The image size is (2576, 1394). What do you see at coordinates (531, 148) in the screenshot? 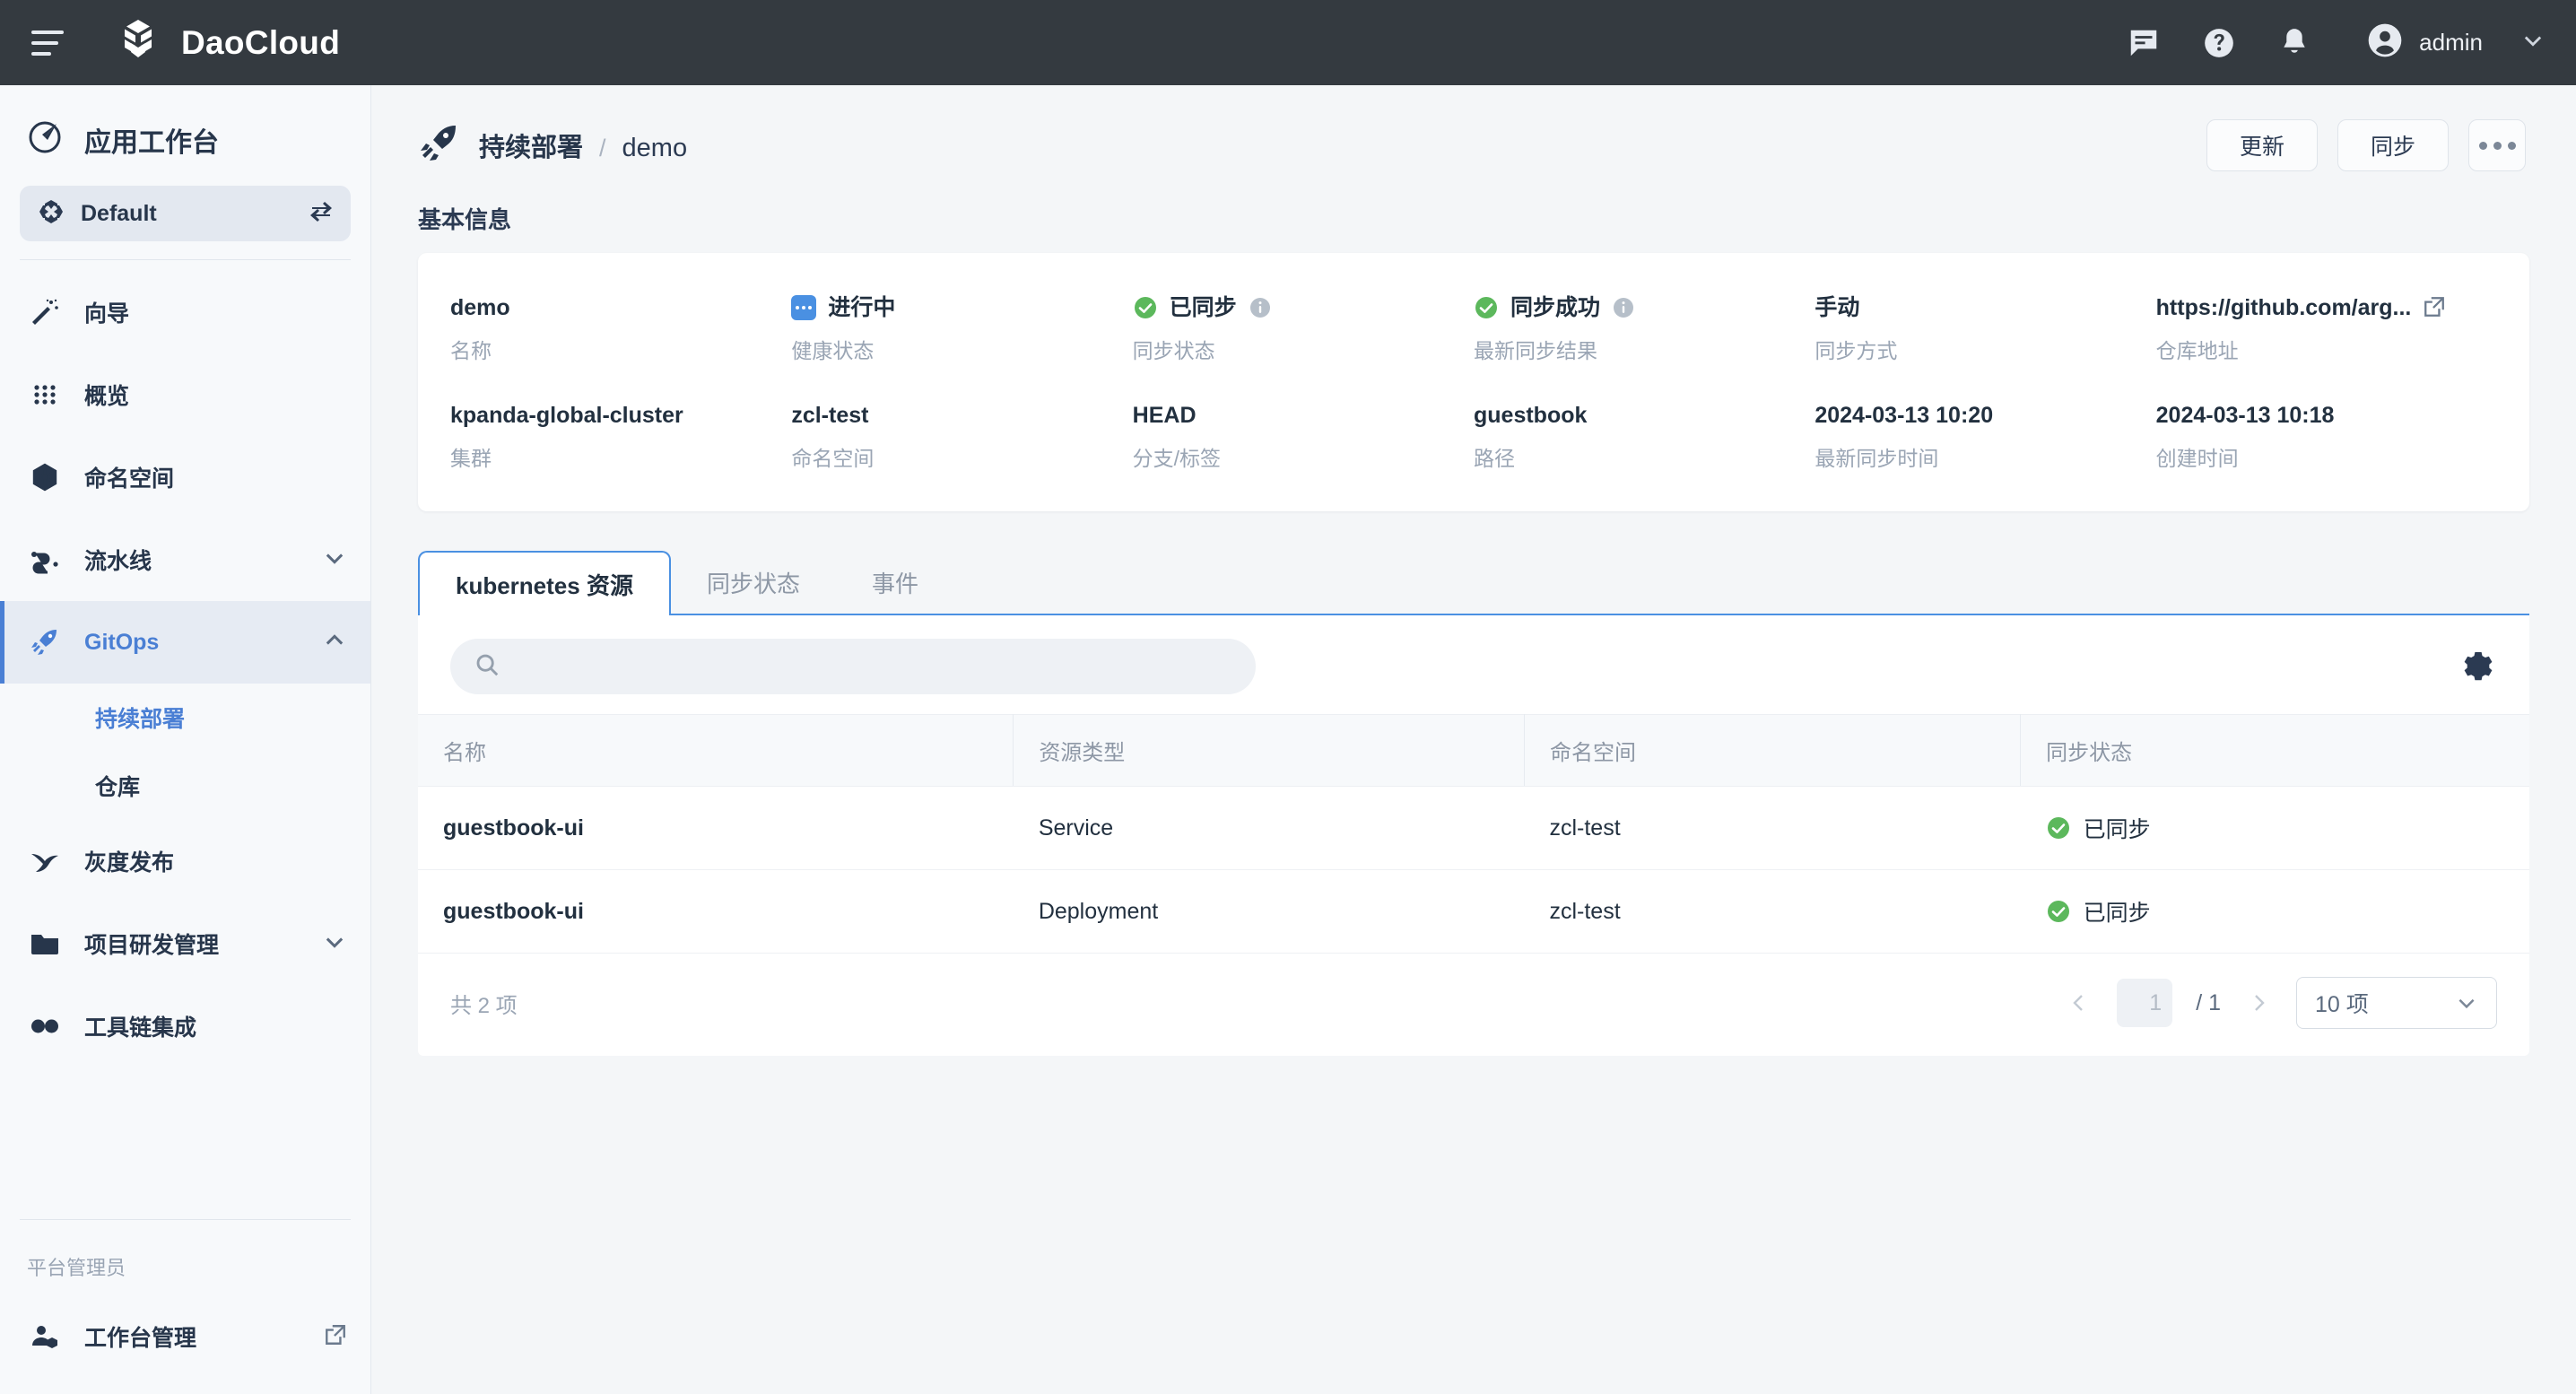
I see `breadcrumb-parent: 持续部署` at bounding box center [531, 148].